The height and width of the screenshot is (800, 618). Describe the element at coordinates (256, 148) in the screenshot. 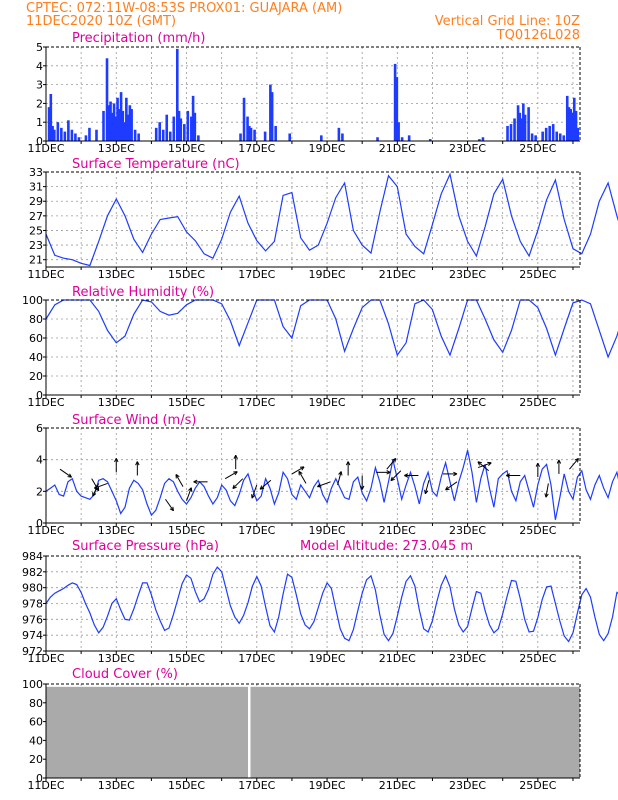

I see `precip-xtick-label: 17DEC` at that location.